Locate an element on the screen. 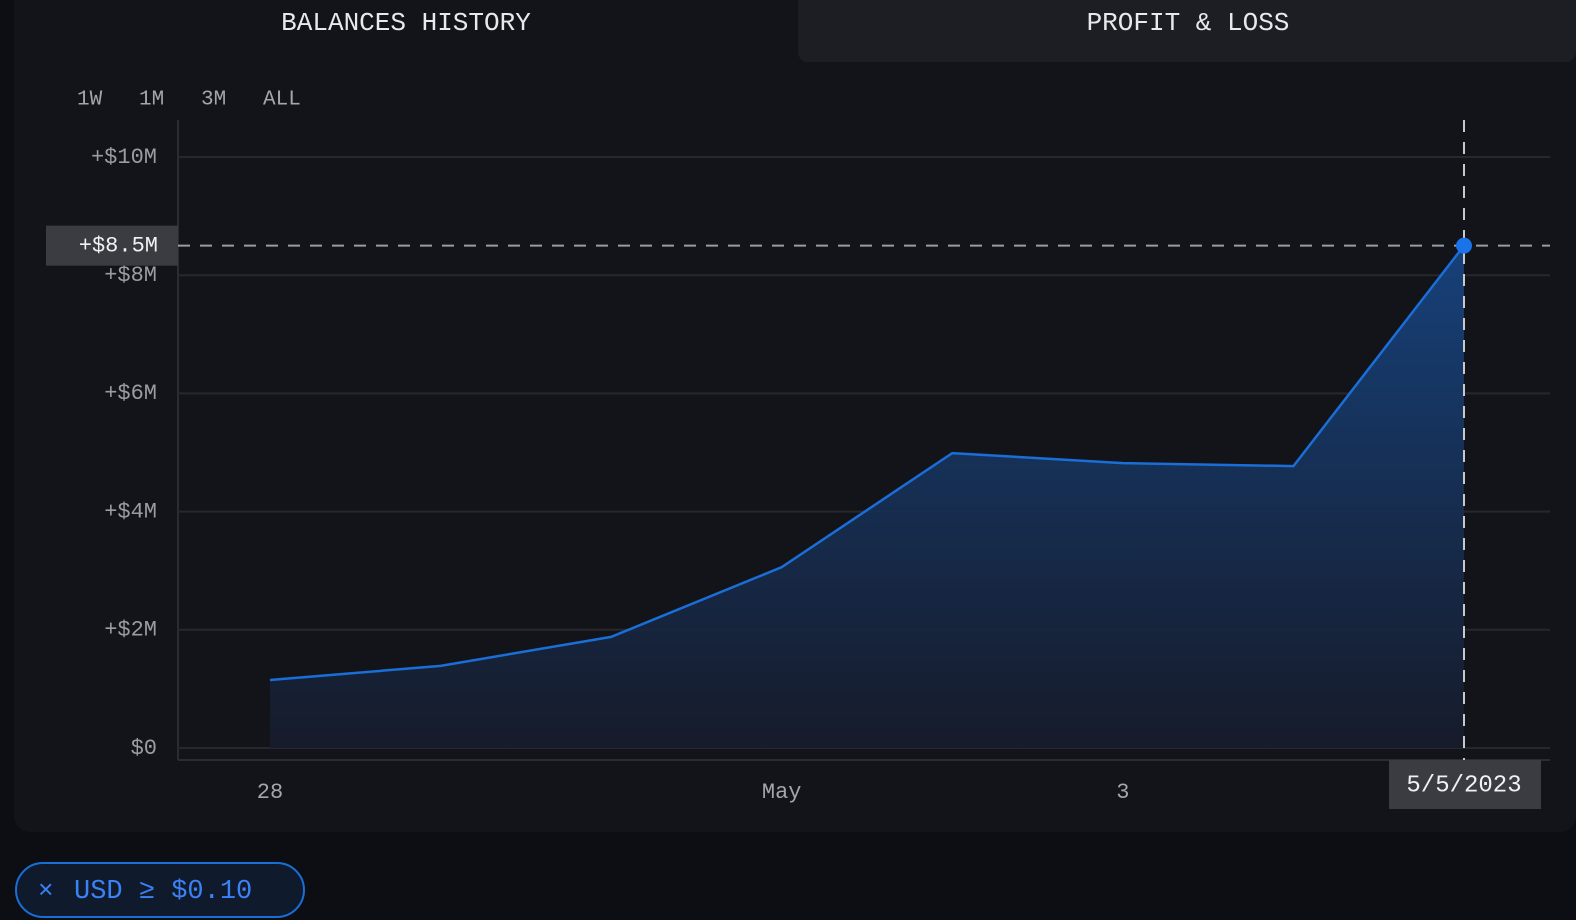 The width and height of the screenshot is (1576, 920). tab-bg is located at coordinates (1187, 31).